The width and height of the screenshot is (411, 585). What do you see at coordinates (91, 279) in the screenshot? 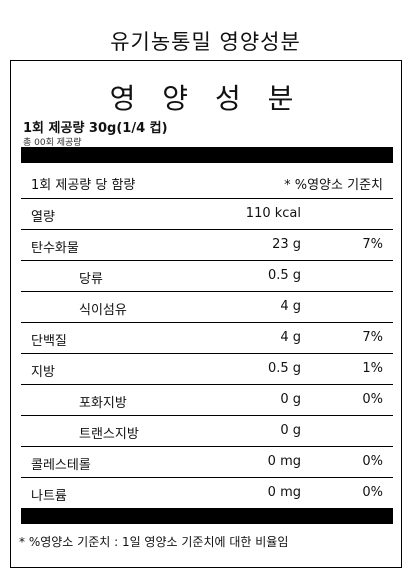
I see `nutrient-name: 당류` at bounding box center [91, 279].